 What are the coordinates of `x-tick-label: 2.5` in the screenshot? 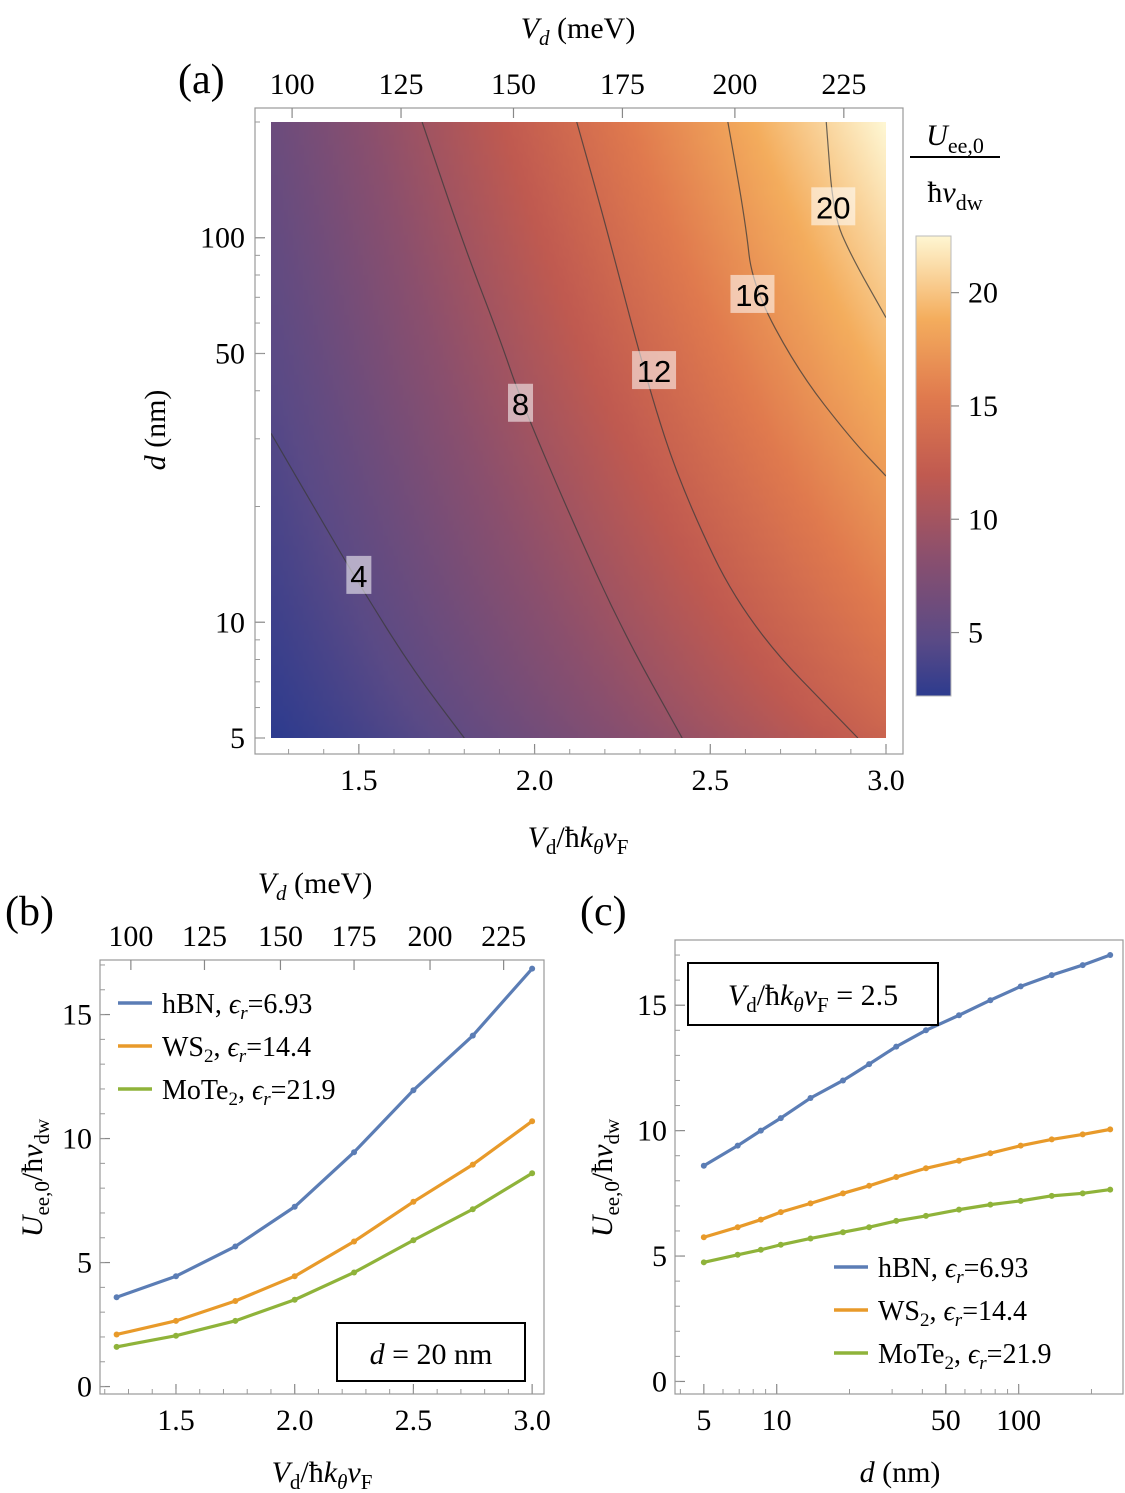 It's located at (711, 780).